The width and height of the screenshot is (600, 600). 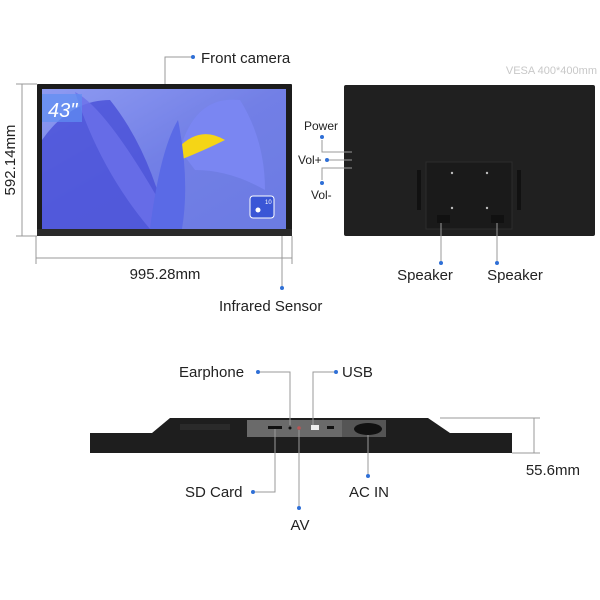 What do you see at coordinates (322, 137) in the screenshot?
I see `power-dot` at bounding box center [322, 137].